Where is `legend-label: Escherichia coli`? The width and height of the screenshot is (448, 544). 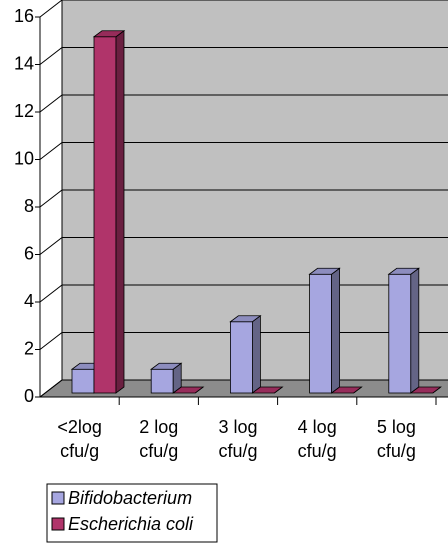
legend-label: Escherichia coli is located at coordinates (131, 524).